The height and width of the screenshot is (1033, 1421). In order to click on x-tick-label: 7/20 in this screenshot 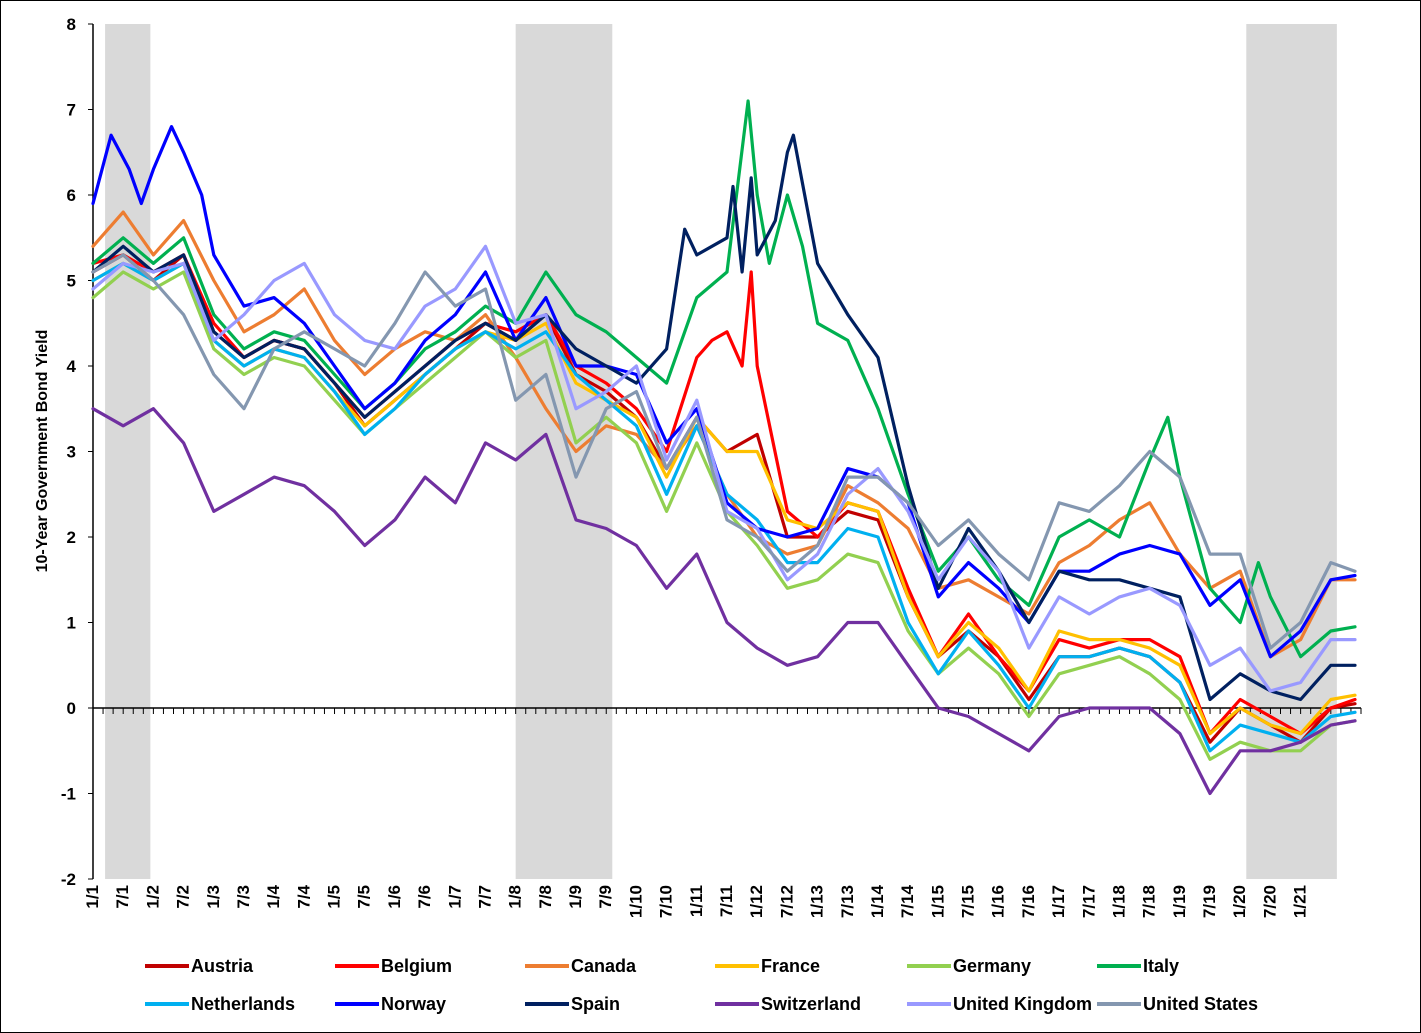, I will do `click(1269, 901)`.